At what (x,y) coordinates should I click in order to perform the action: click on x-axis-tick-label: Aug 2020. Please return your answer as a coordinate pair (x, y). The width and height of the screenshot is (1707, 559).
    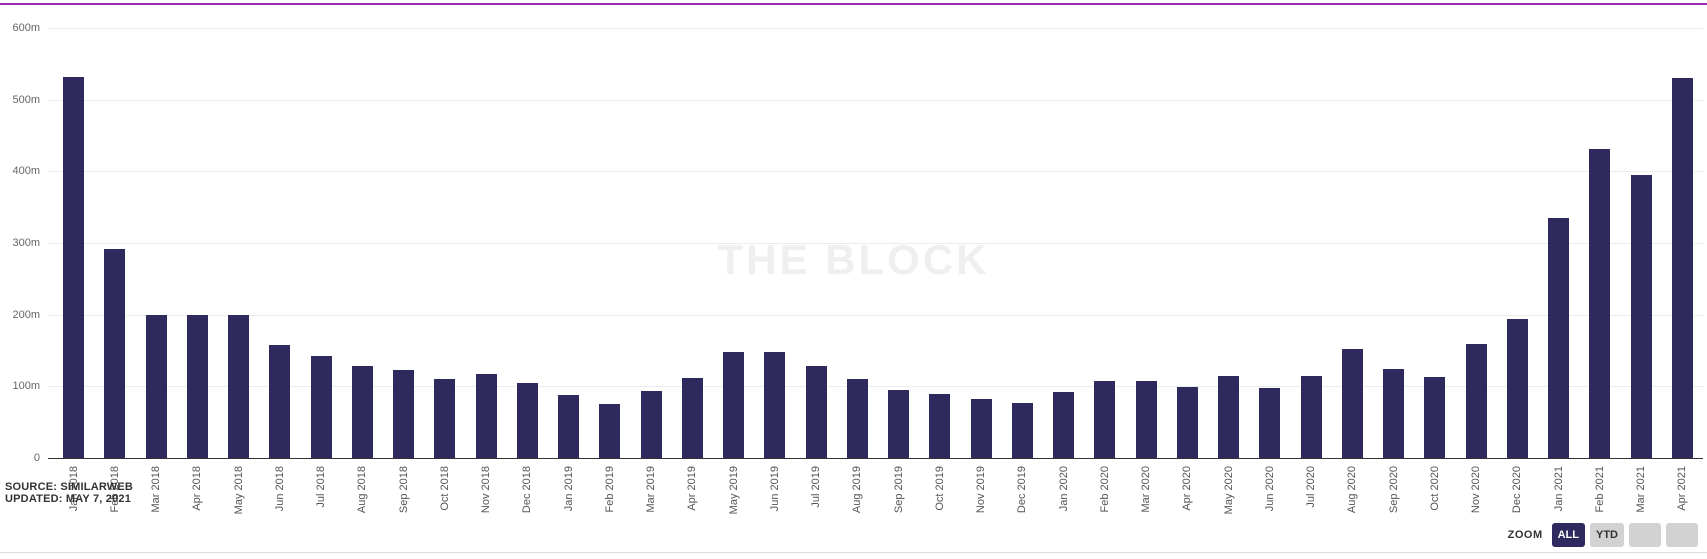
    Looking at the image, I should click on (1352, 490).